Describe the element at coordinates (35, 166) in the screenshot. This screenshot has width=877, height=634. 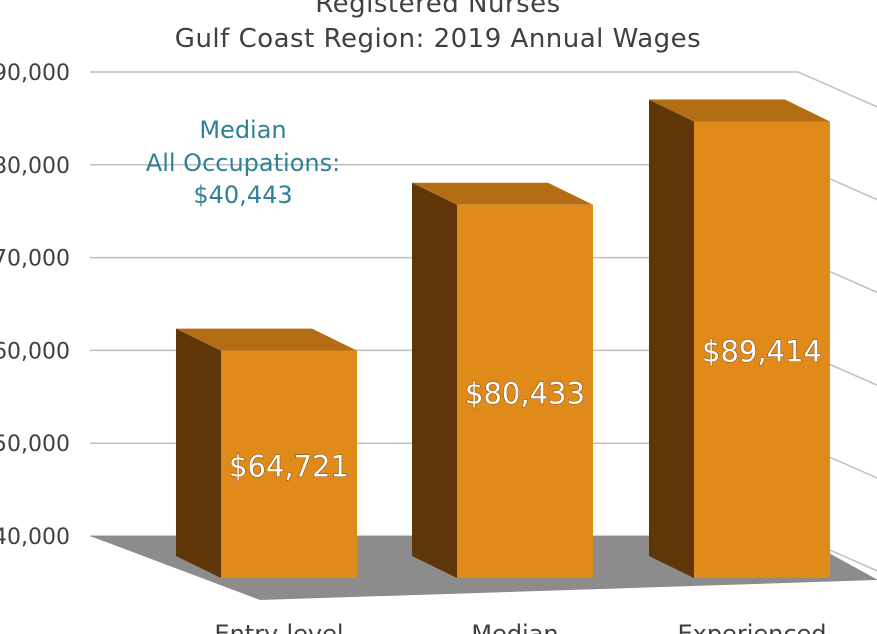
I see `y-tick-label: $80,000` at that location.